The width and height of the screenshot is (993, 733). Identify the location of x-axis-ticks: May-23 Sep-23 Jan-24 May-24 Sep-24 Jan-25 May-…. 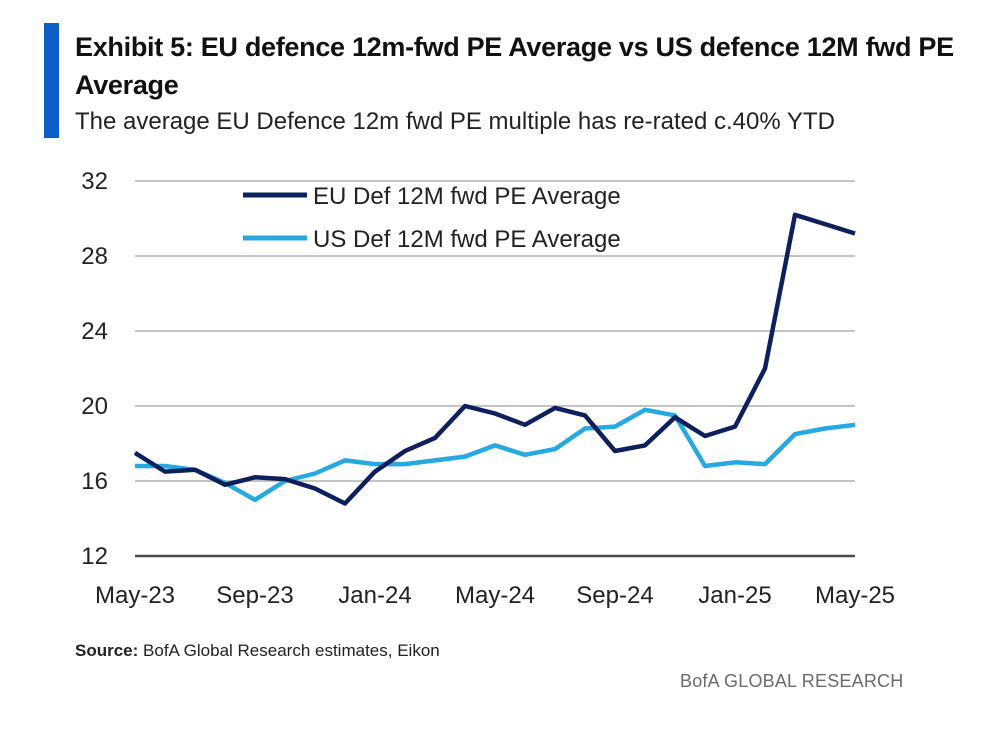
(495, 595).